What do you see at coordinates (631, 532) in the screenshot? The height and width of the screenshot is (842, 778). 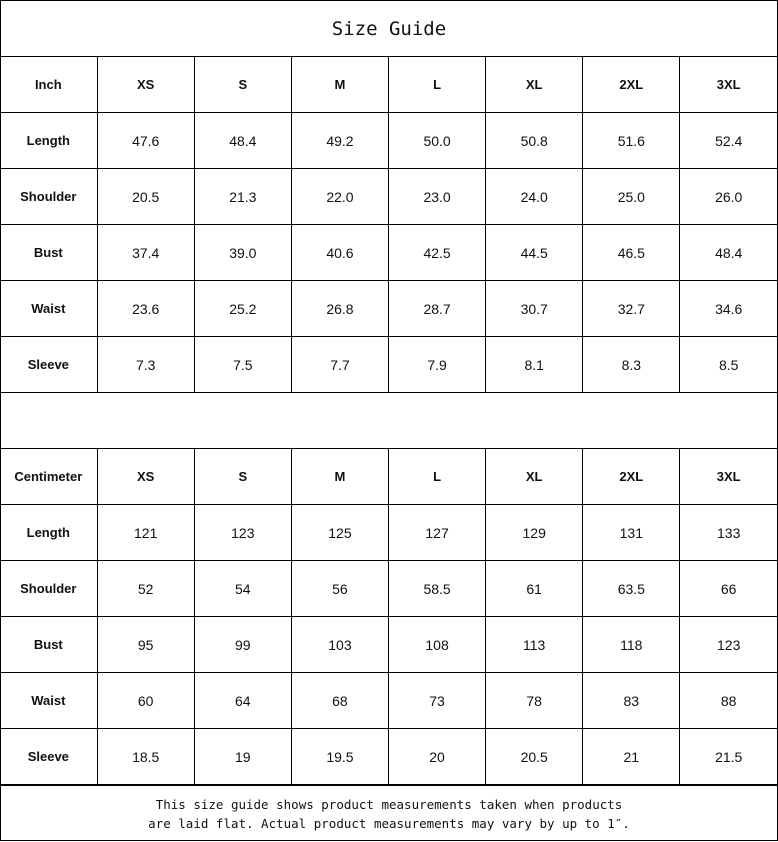 I see `measurement-cell: 131` at bounding box center [631, 532].